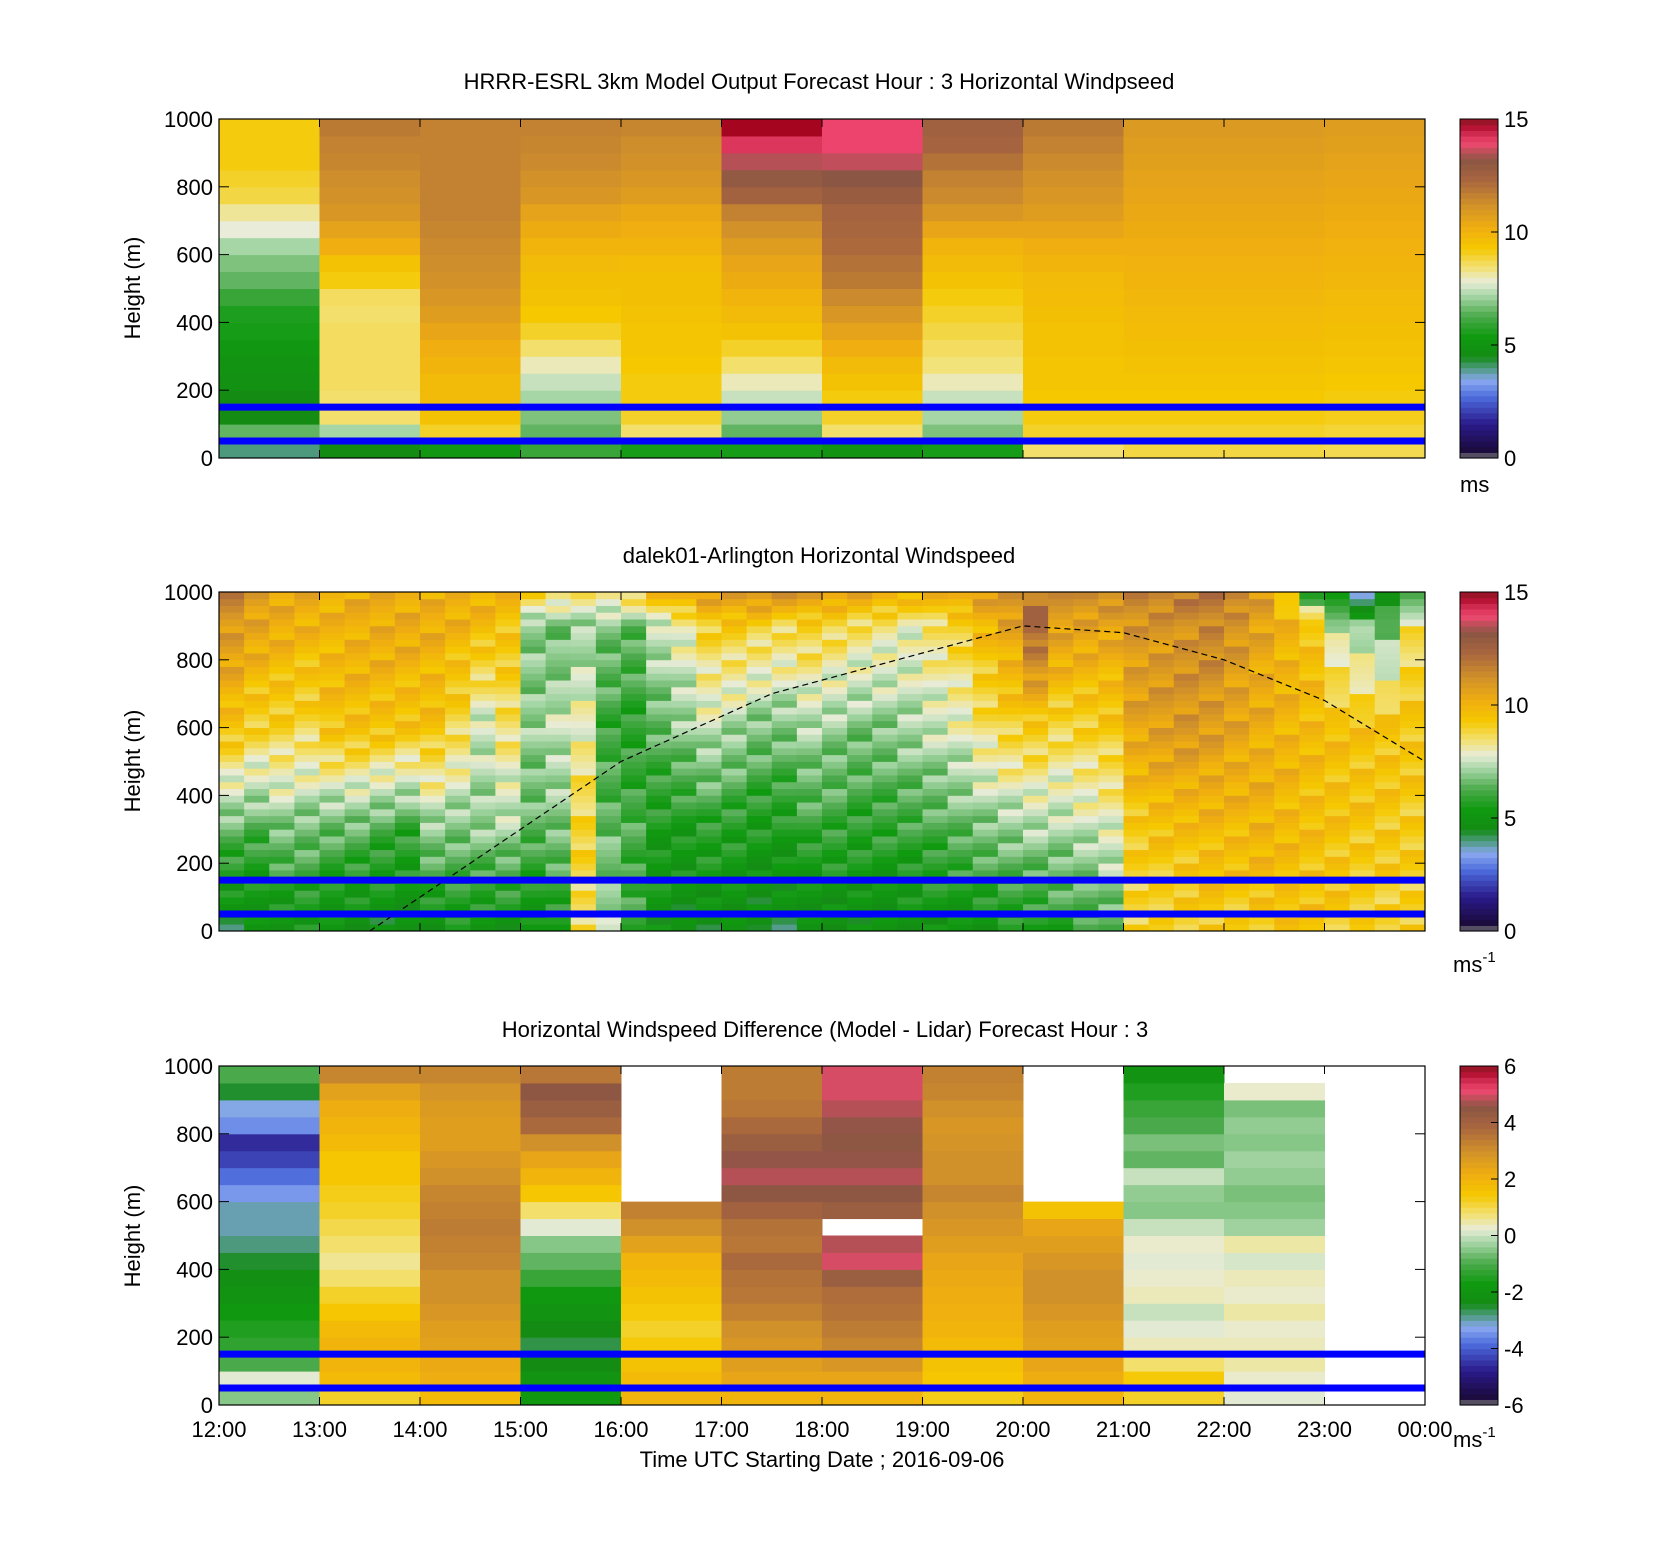 The width and height of the screenshot is (1680, 1561). I want to click on colorbar-frame, so click(1479, 761).